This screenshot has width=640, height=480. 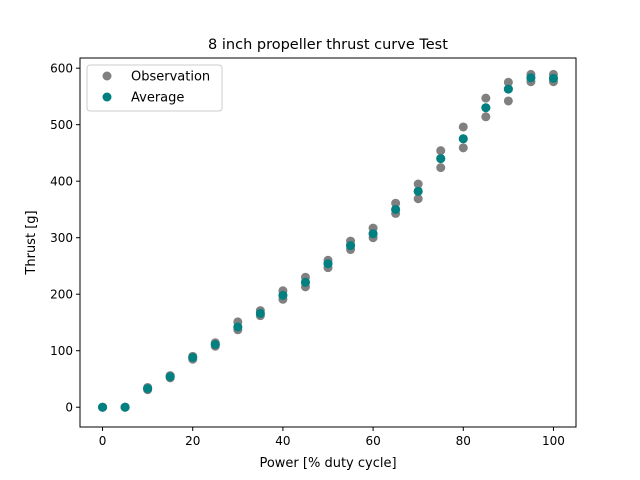 I want to click on y-tick-label: 0, so click(x=69, y=408).